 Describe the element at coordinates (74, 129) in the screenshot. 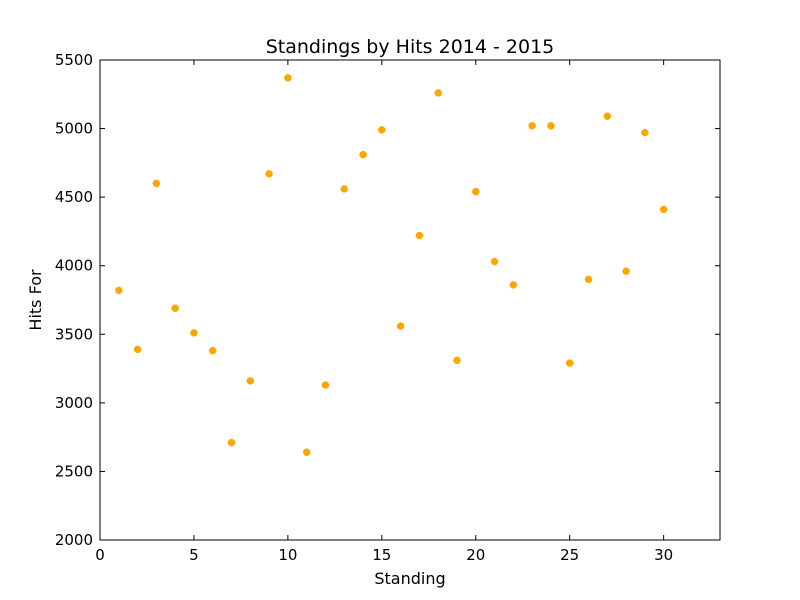

I see `y-tick-label: 5000` at that location.